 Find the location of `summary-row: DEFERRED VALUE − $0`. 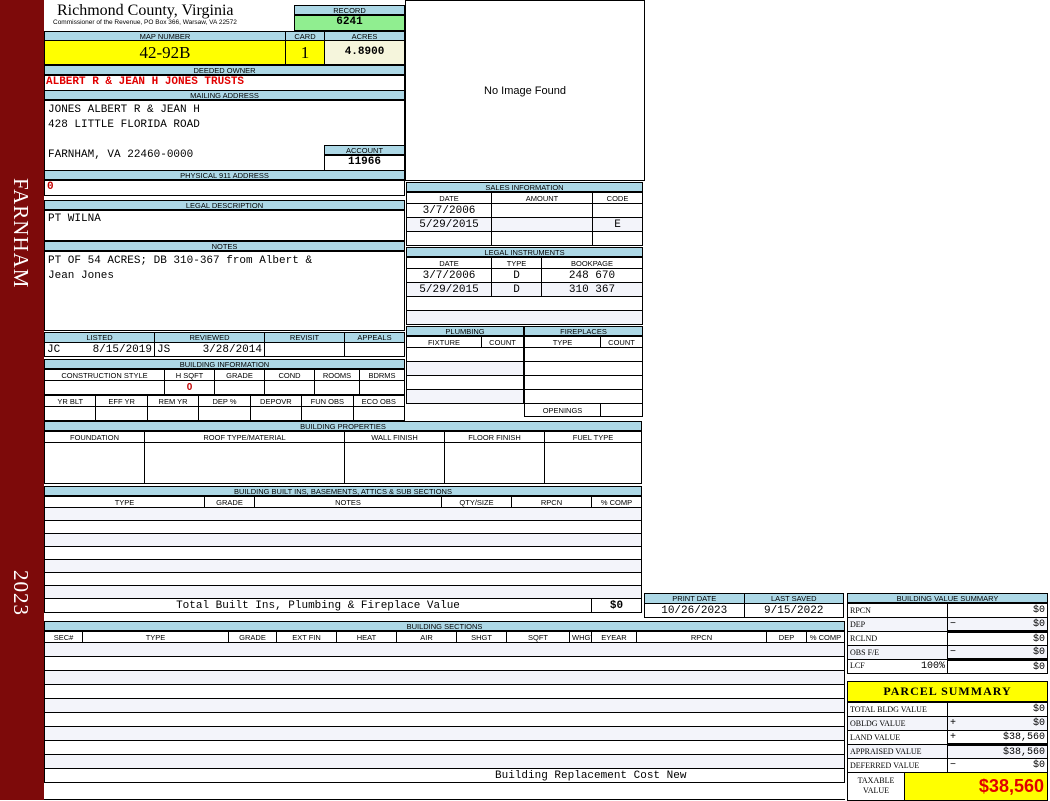

summary-row: DEFERRED VALUE − $0 is located at coordinates (947, 765).